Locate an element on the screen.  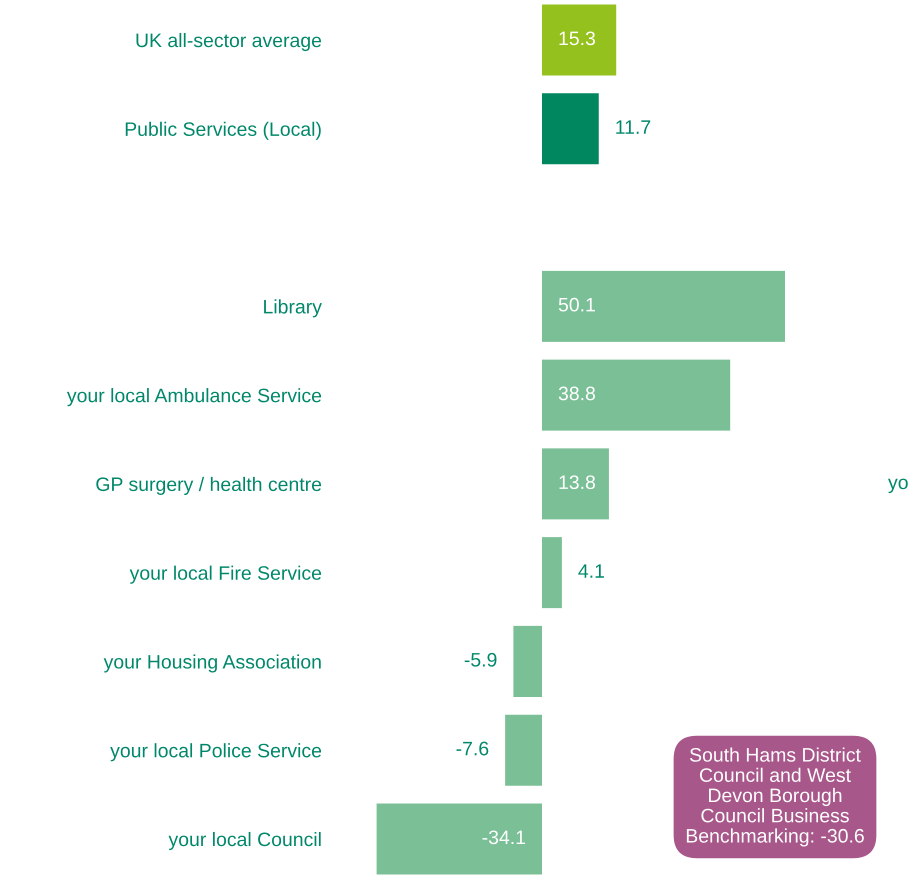
y-tick-label: your Housing Association is located at coordinates (212, 663).